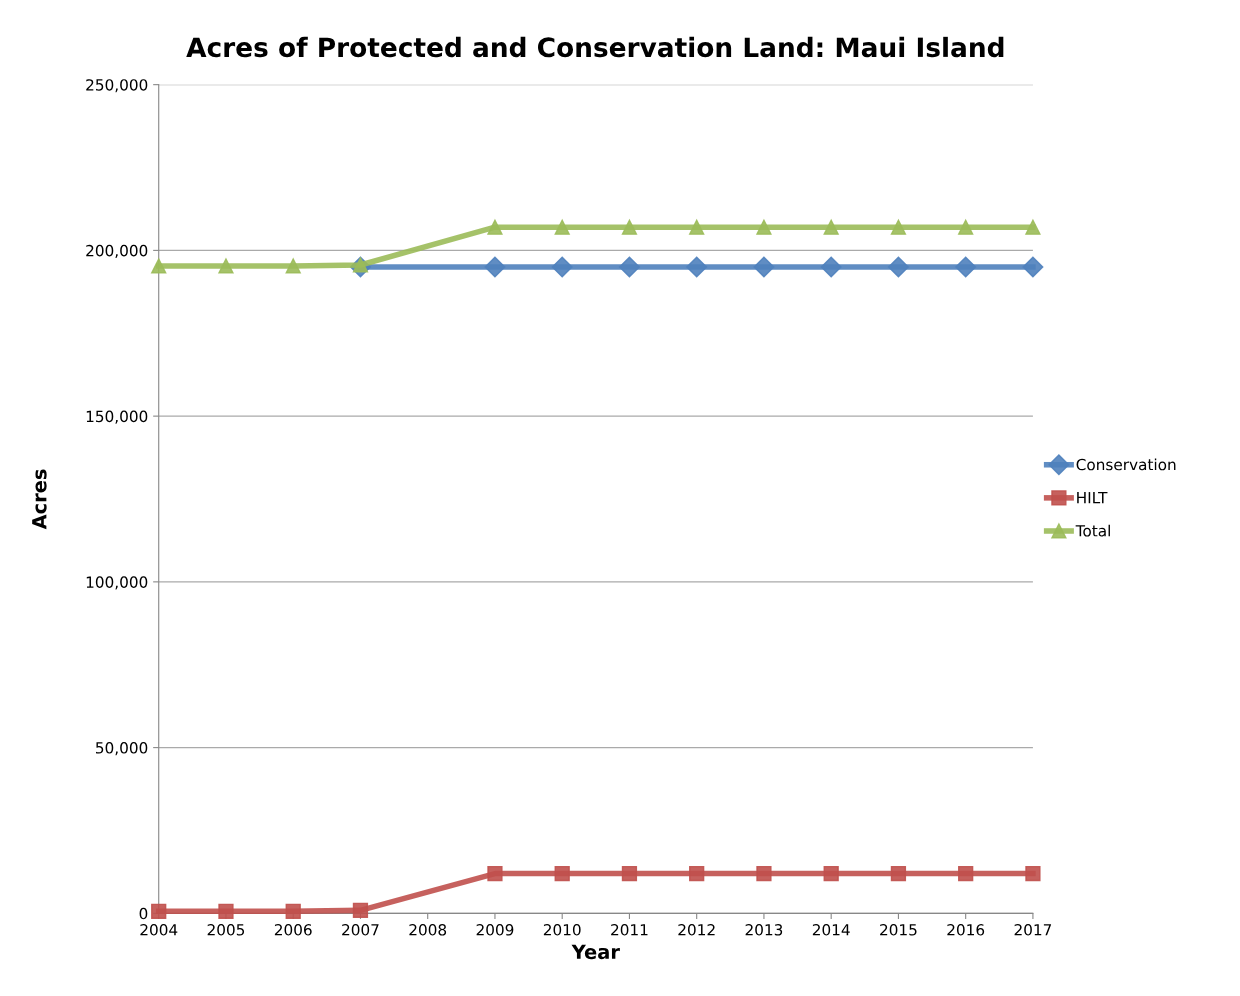 This screenshot has height=996, width=1240. Describe the element at coordinates (122, 749) in the screenshot. I see `y-tick-label: 50,000` at that location.